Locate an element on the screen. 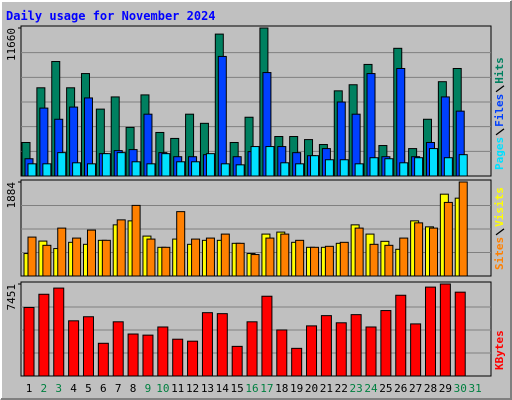 Image resolution: width=512 pixels, height=400 pixels. x-tick-label: 14 is located at coordinates (223, 388).